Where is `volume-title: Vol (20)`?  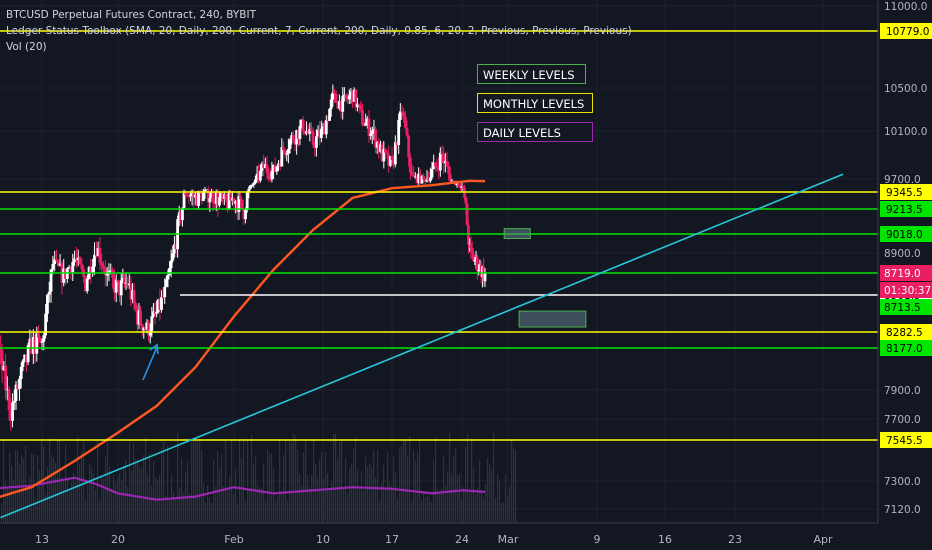
volume-title: Vol (20) is located at coordinates (26, 47).